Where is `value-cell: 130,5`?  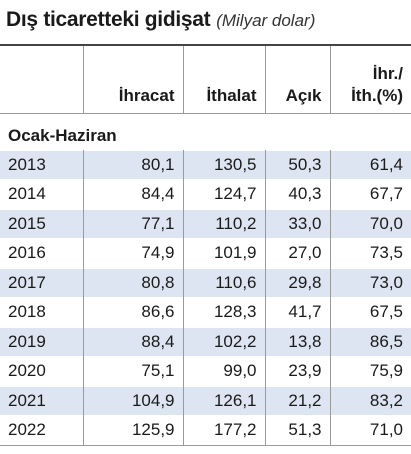
value-cell: 130,5 is located at coordinates (223, 165).